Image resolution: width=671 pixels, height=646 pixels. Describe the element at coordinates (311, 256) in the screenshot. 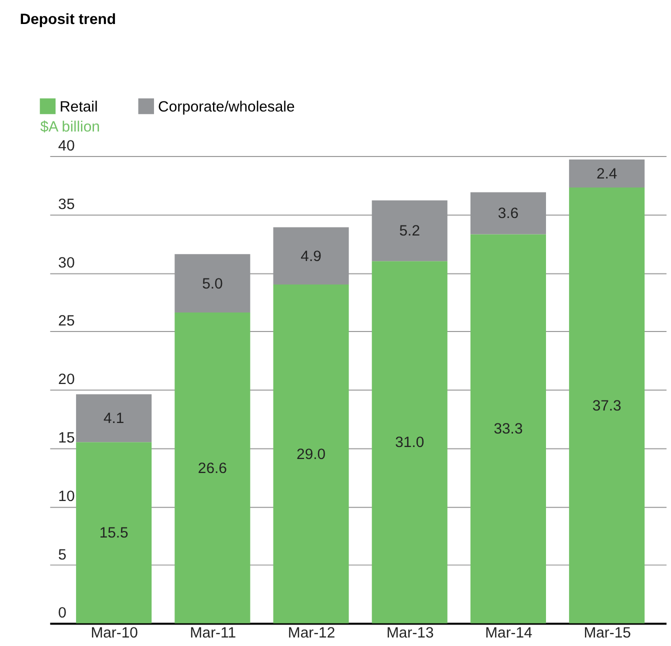

I see `data-label: 4.9` at that location.